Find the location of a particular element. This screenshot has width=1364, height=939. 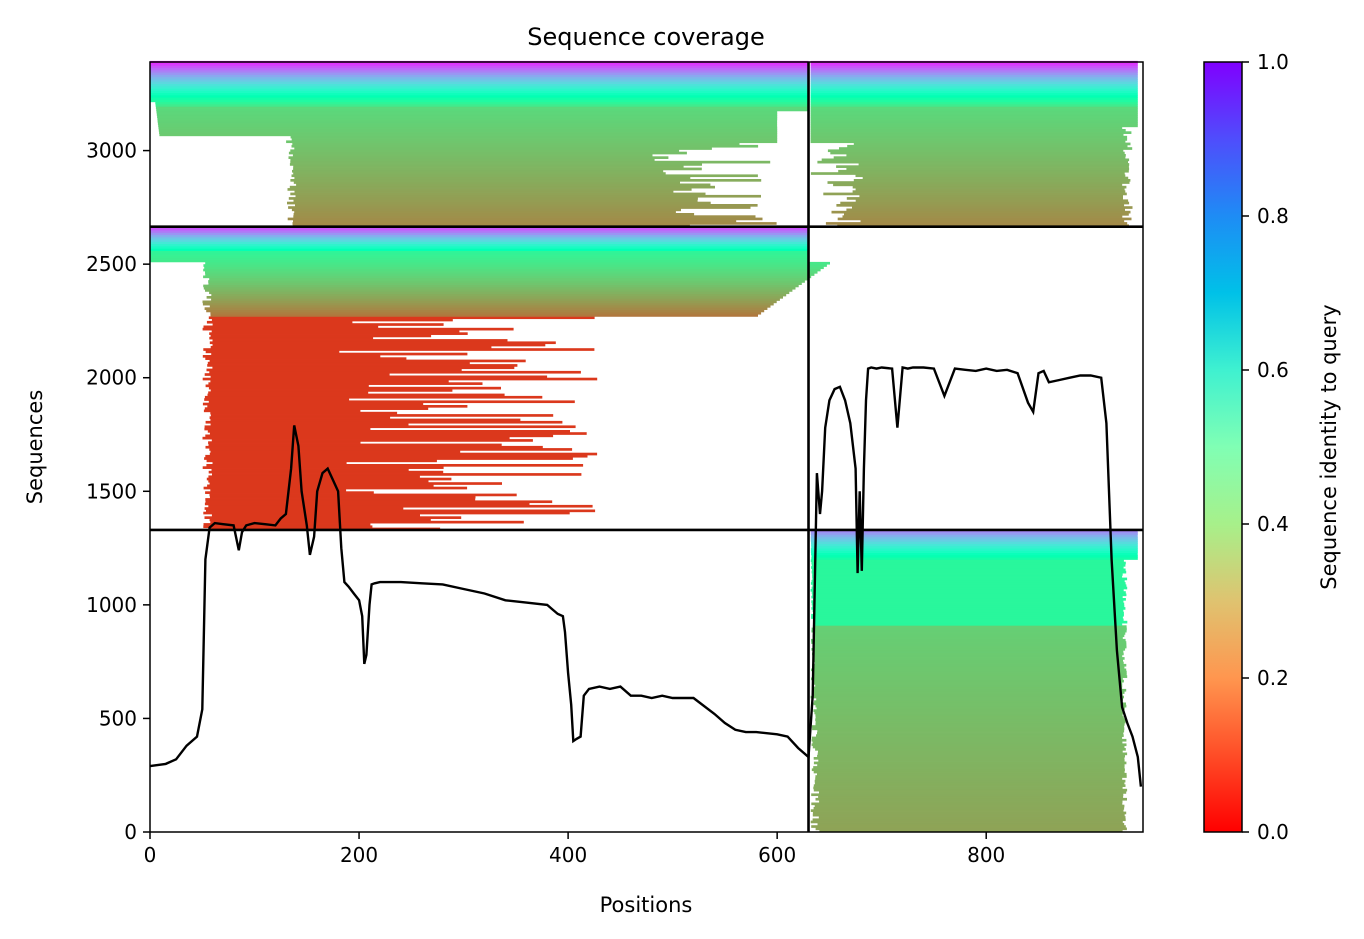

y-axis-ticks: 0 500 1000 1500 2000 2500 3000 is located at coordinates (118, 491).